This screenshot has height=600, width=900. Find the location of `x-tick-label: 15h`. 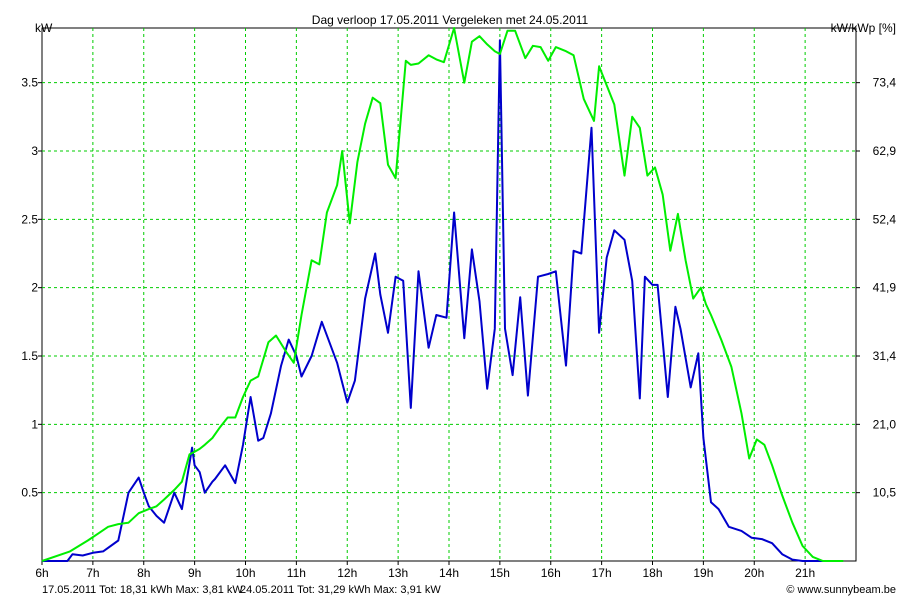

x-tick-label: 15h is located at coordinates (500, 573).